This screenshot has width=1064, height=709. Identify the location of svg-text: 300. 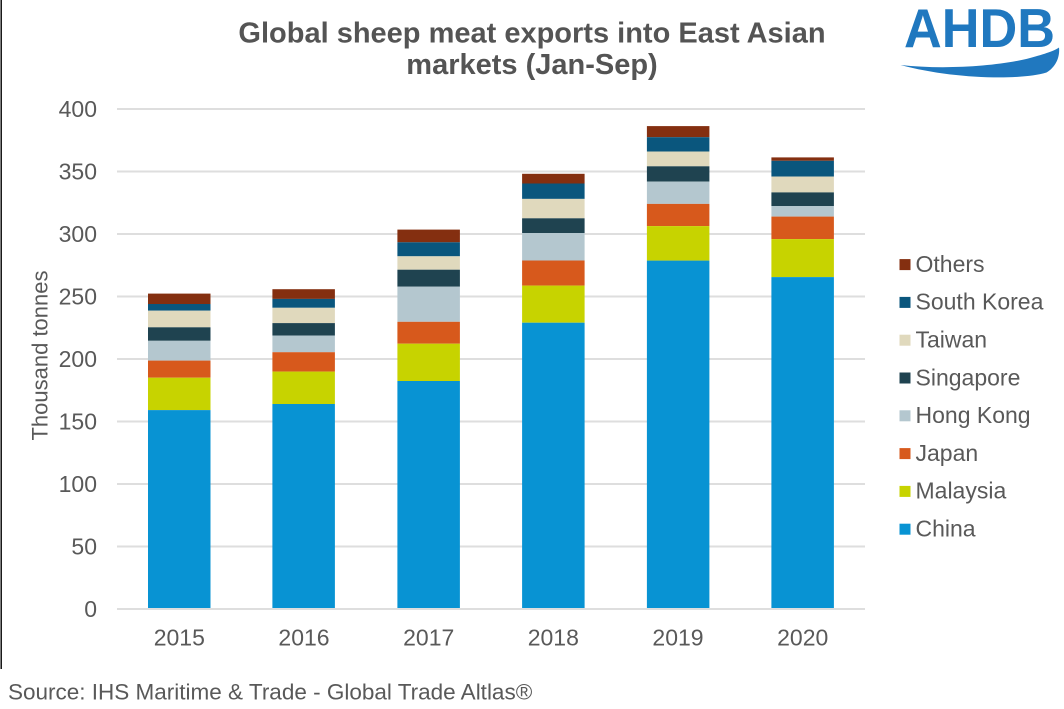
(78, 234).